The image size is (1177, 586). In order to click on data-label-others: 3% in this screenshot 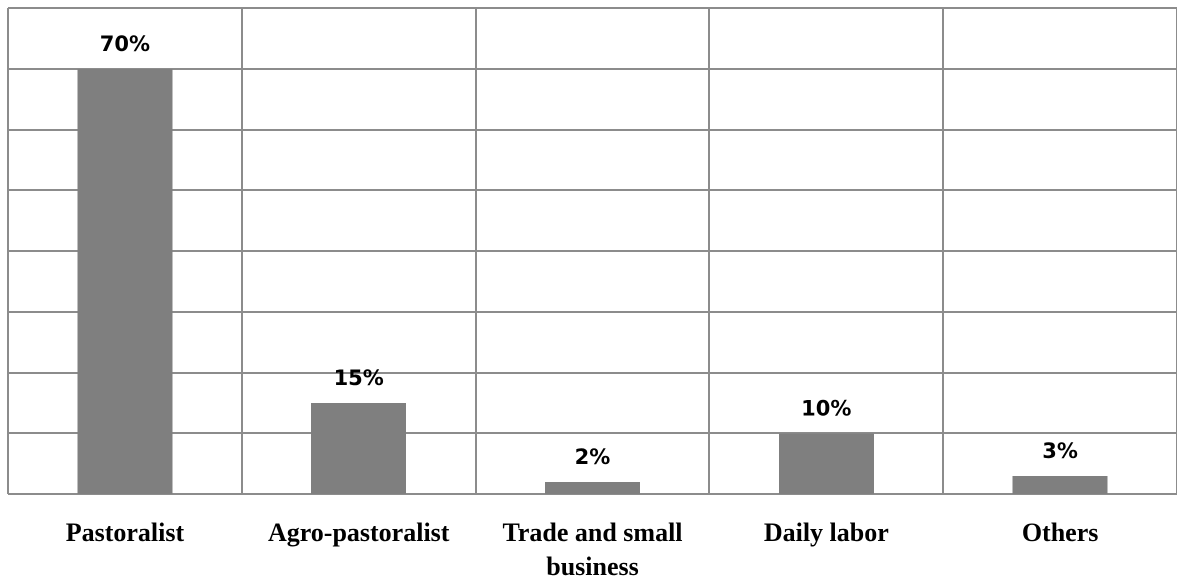, I will do `click(1060, 451)`.